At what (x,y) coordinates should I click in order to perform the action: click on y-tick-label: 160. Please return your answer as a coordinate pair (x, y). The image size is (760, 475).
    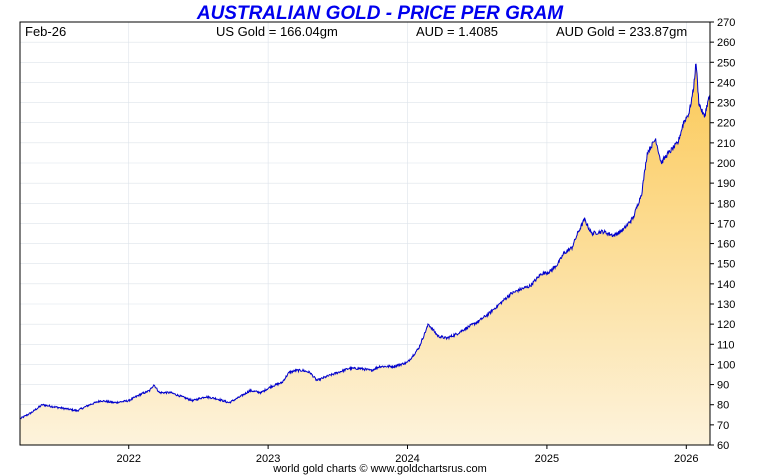
    Looking at the image, I should click on (726, 245).